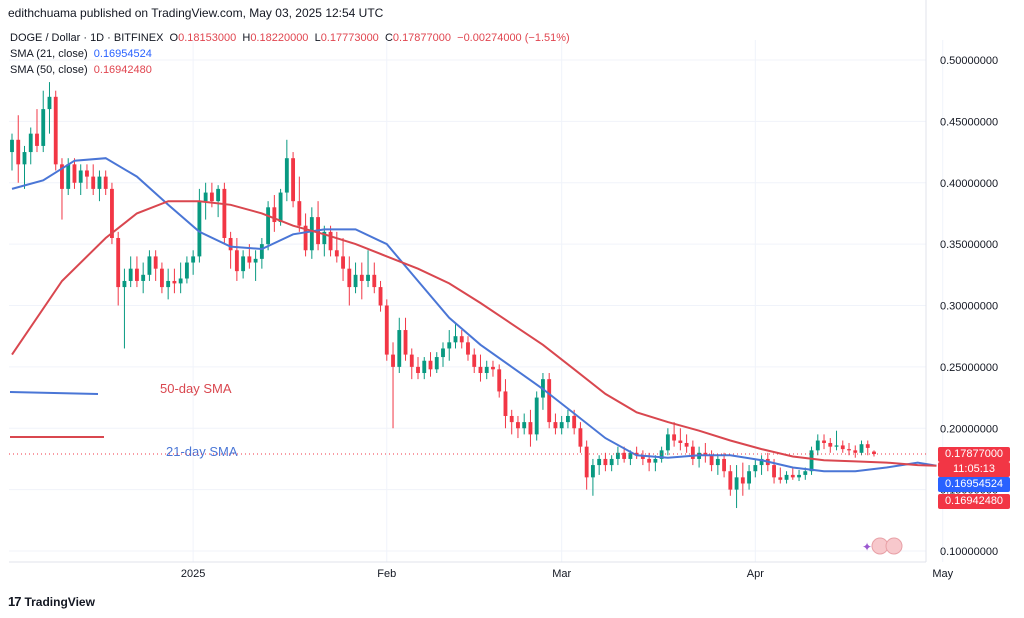  Describe the element at coordinates (567, 574) in the screenshot. I see `x-axis: 2025 Feb Mar Apr May` at that location.